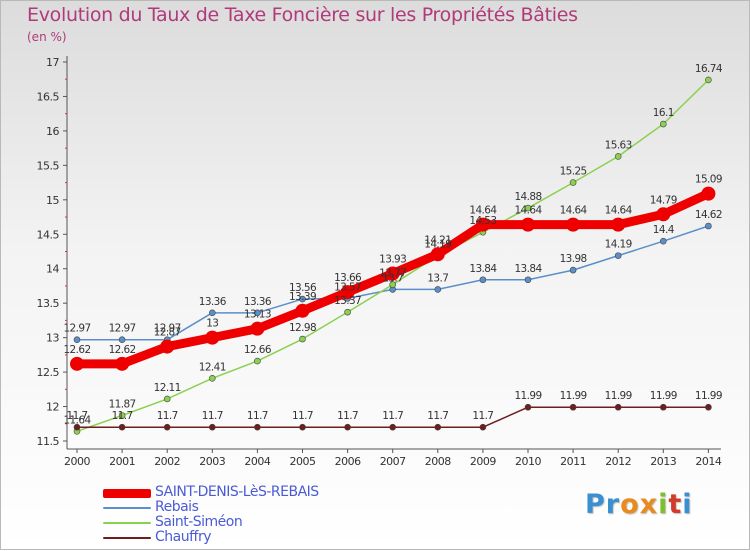 The width and height of the screenshot is (750, 551). I want to click on x-tick-label: 2010, so click(528, 461).